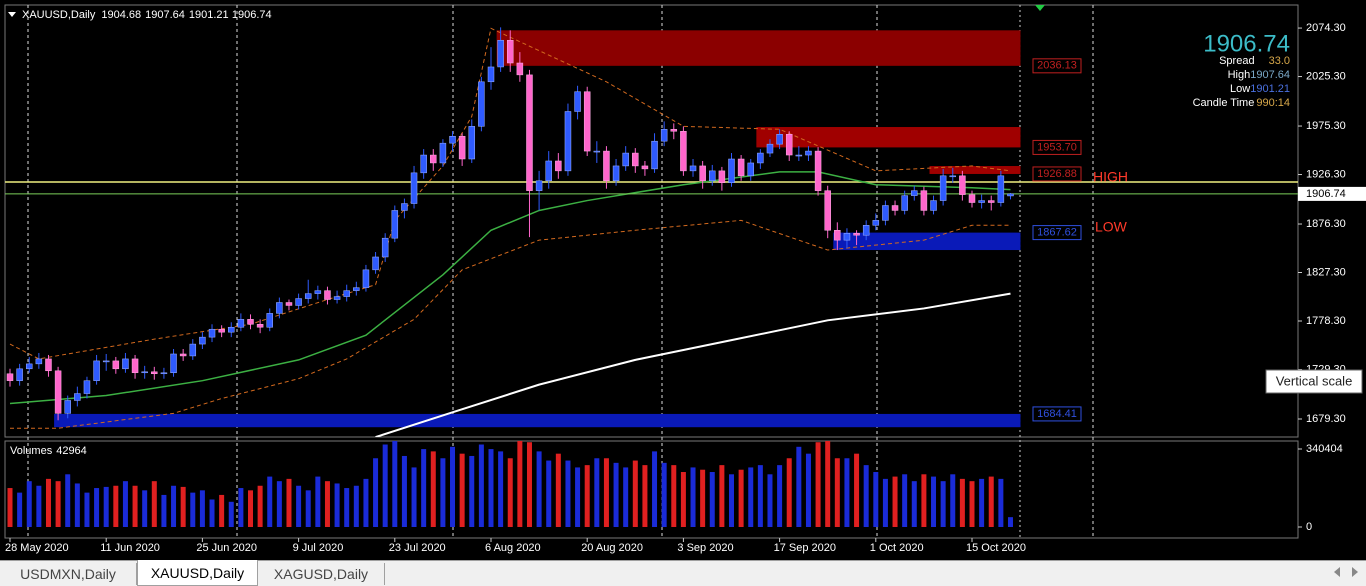 The image size is (1366, 586). I want to click on price-marker-box, so click(1332, 193).